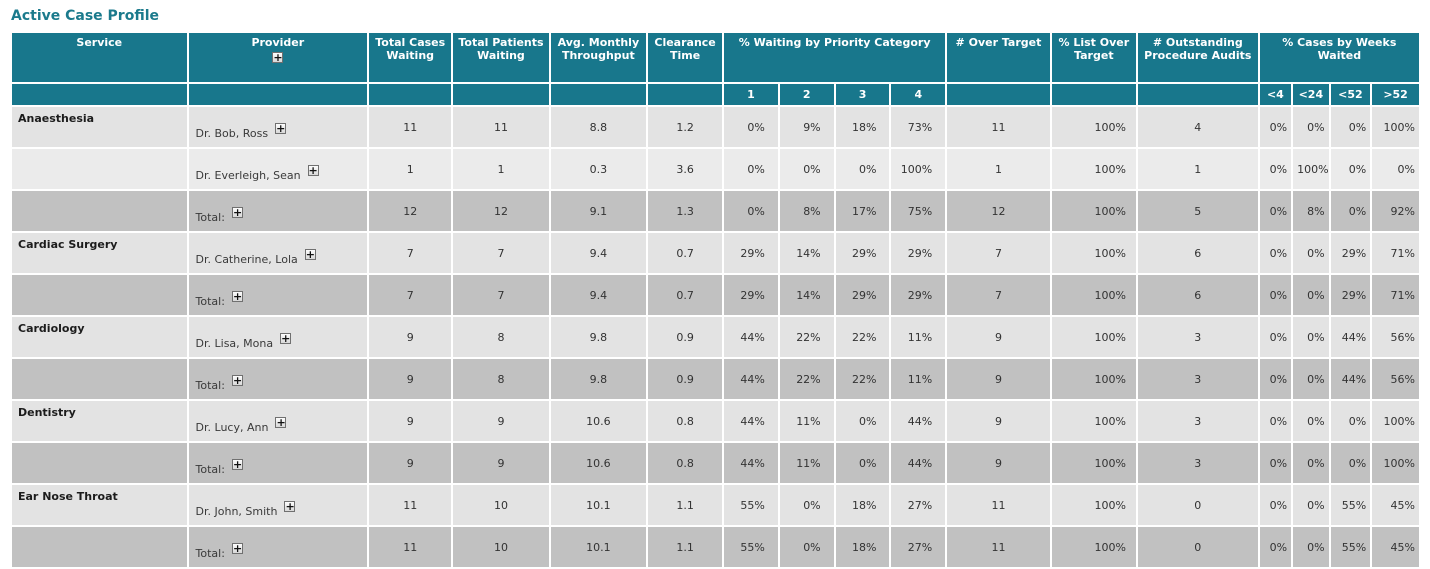  I want to click on avg-cell: 9.4, so click(598, 253).